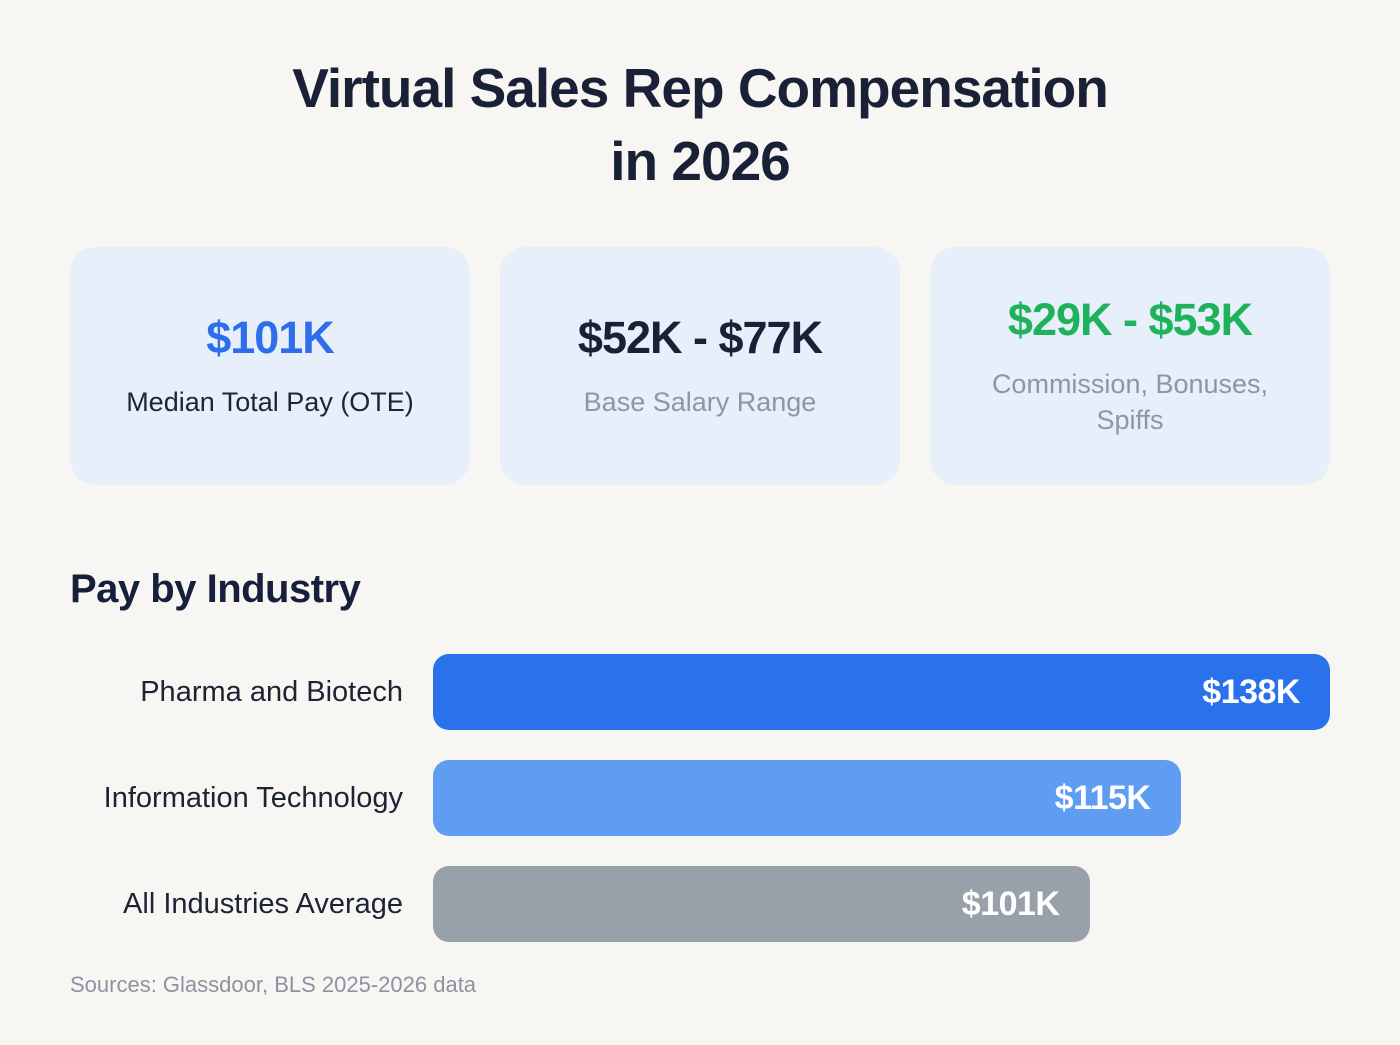 This screenshot has width=1400, height=1045. Describe the element at coordinates (215, 589) in the screenshot. I see `section-heading-pay-by-industry: Pay by Industry` at that location.